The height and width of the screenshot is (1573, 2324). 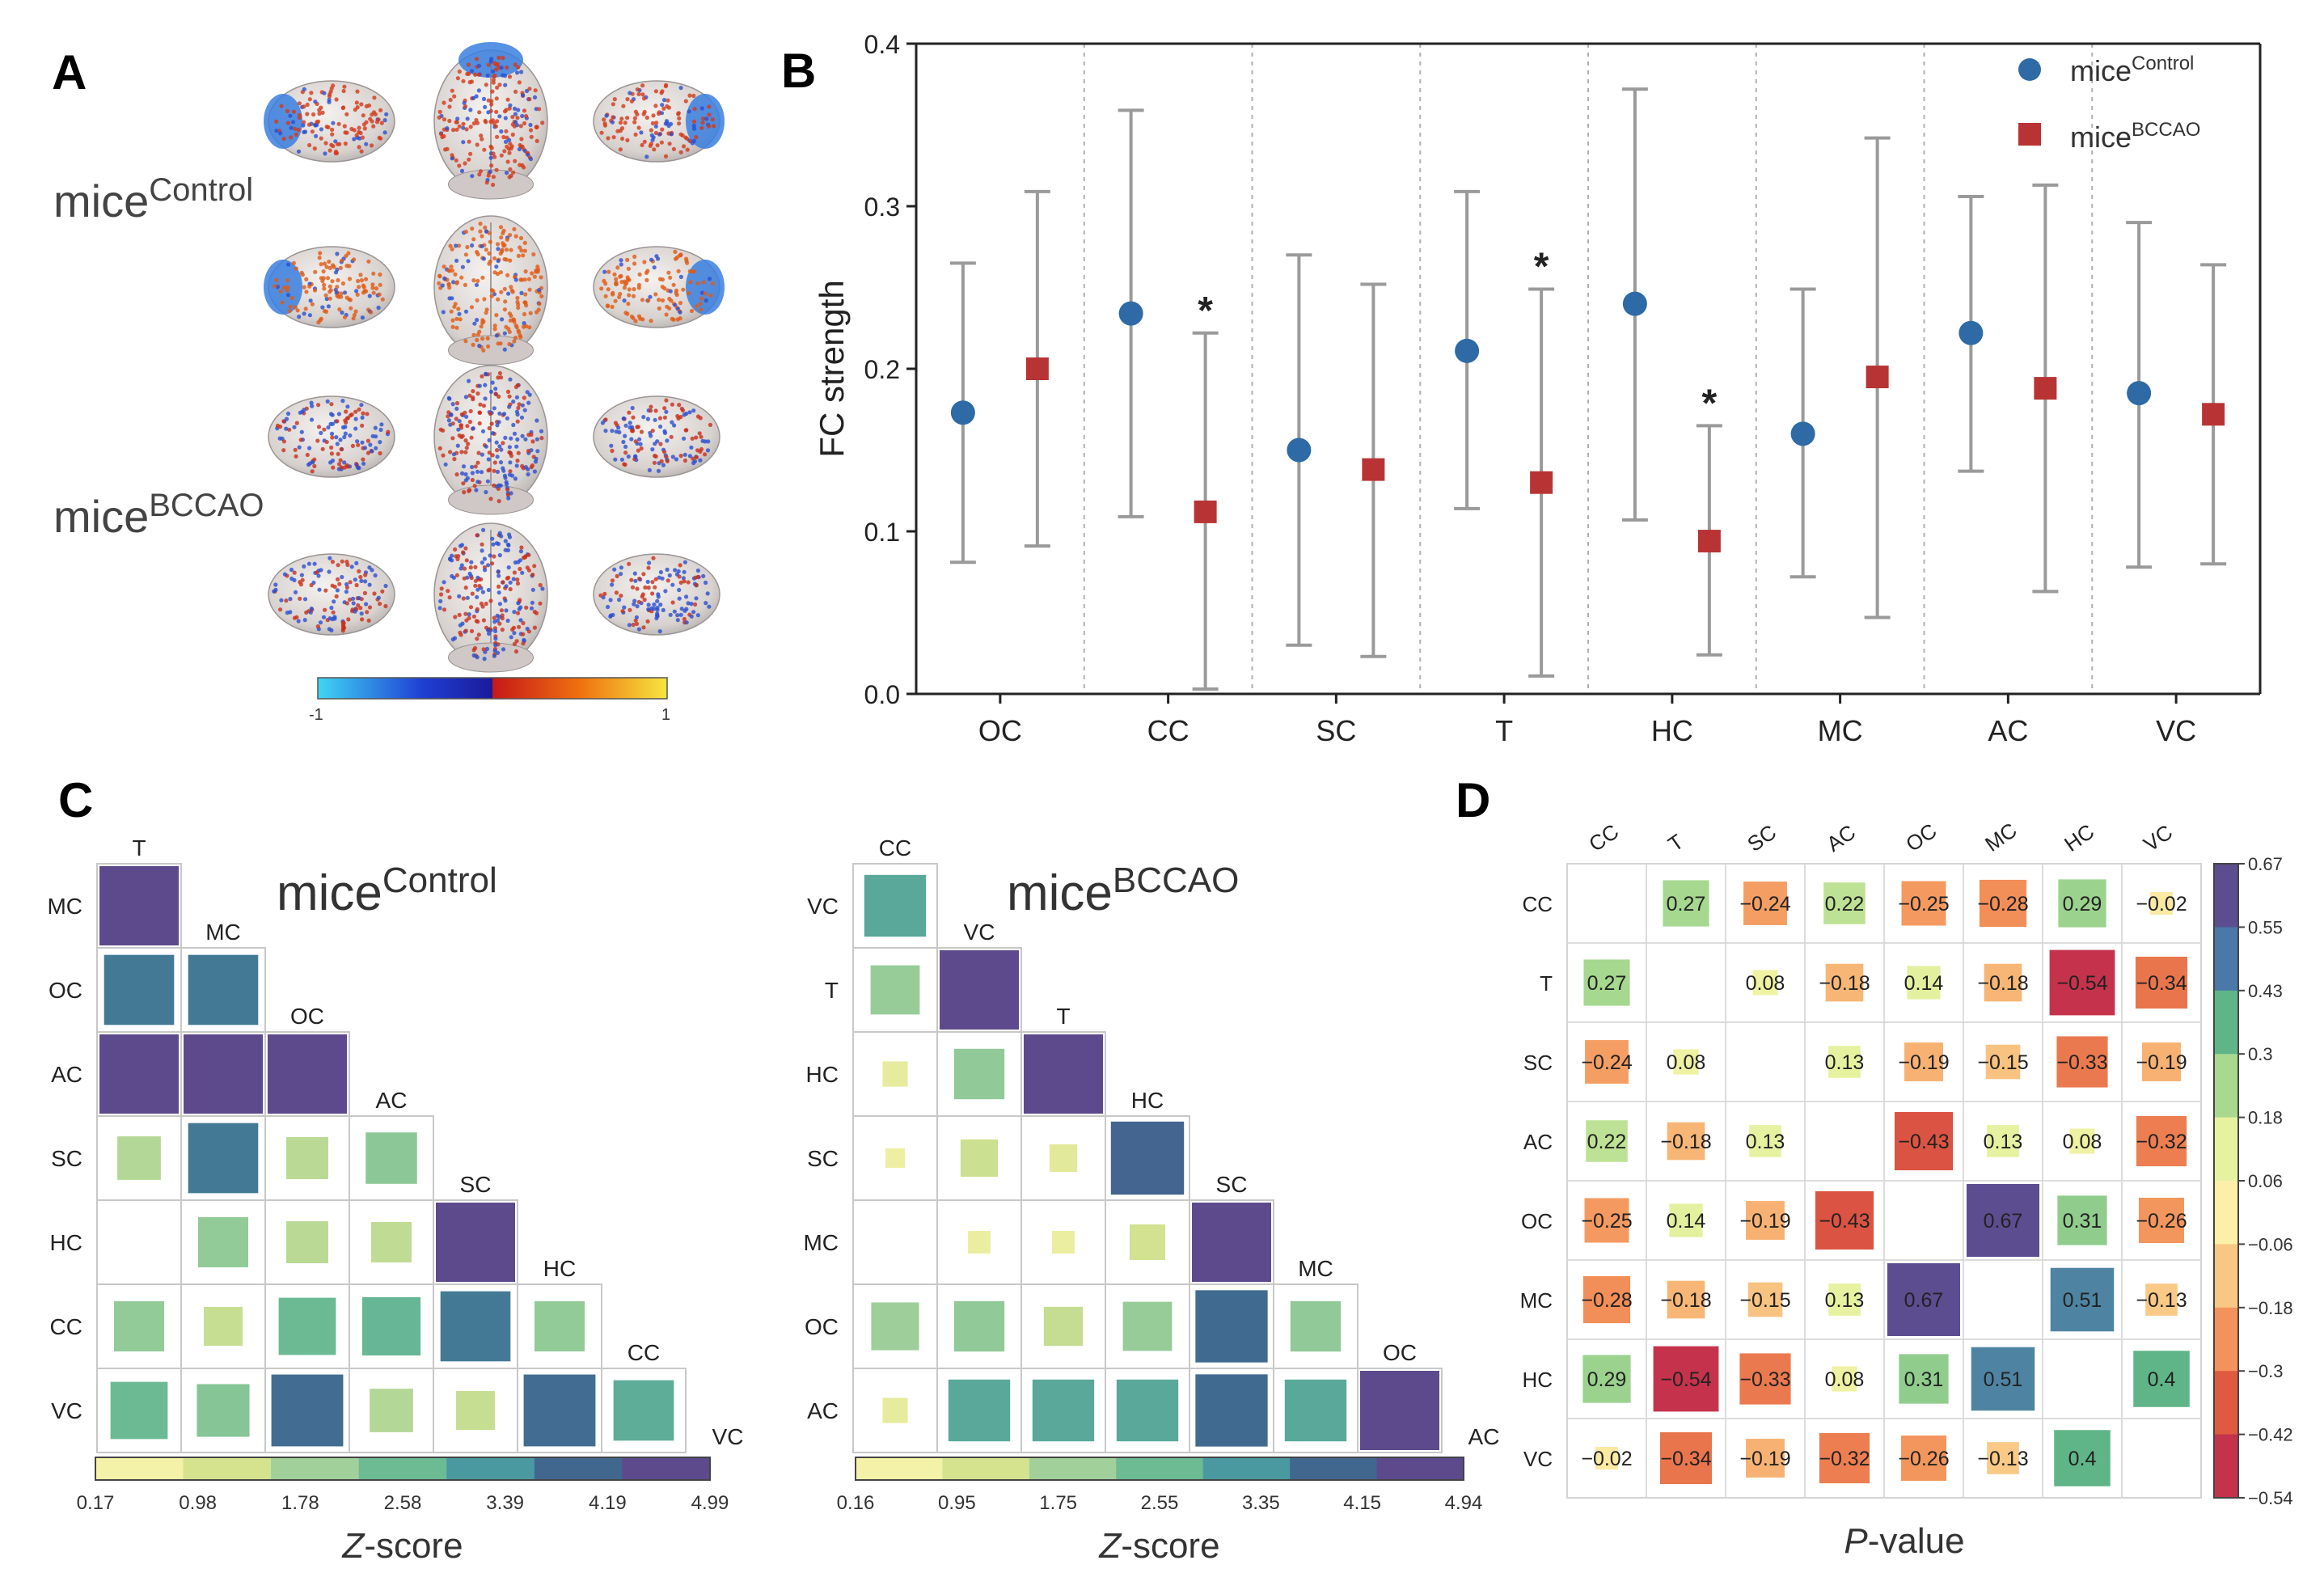 What do you see at coordinates (198, 1503) in the screenshot?
I see `colorbar-tick-label: 0.98` at bounding box center [198, 1503].